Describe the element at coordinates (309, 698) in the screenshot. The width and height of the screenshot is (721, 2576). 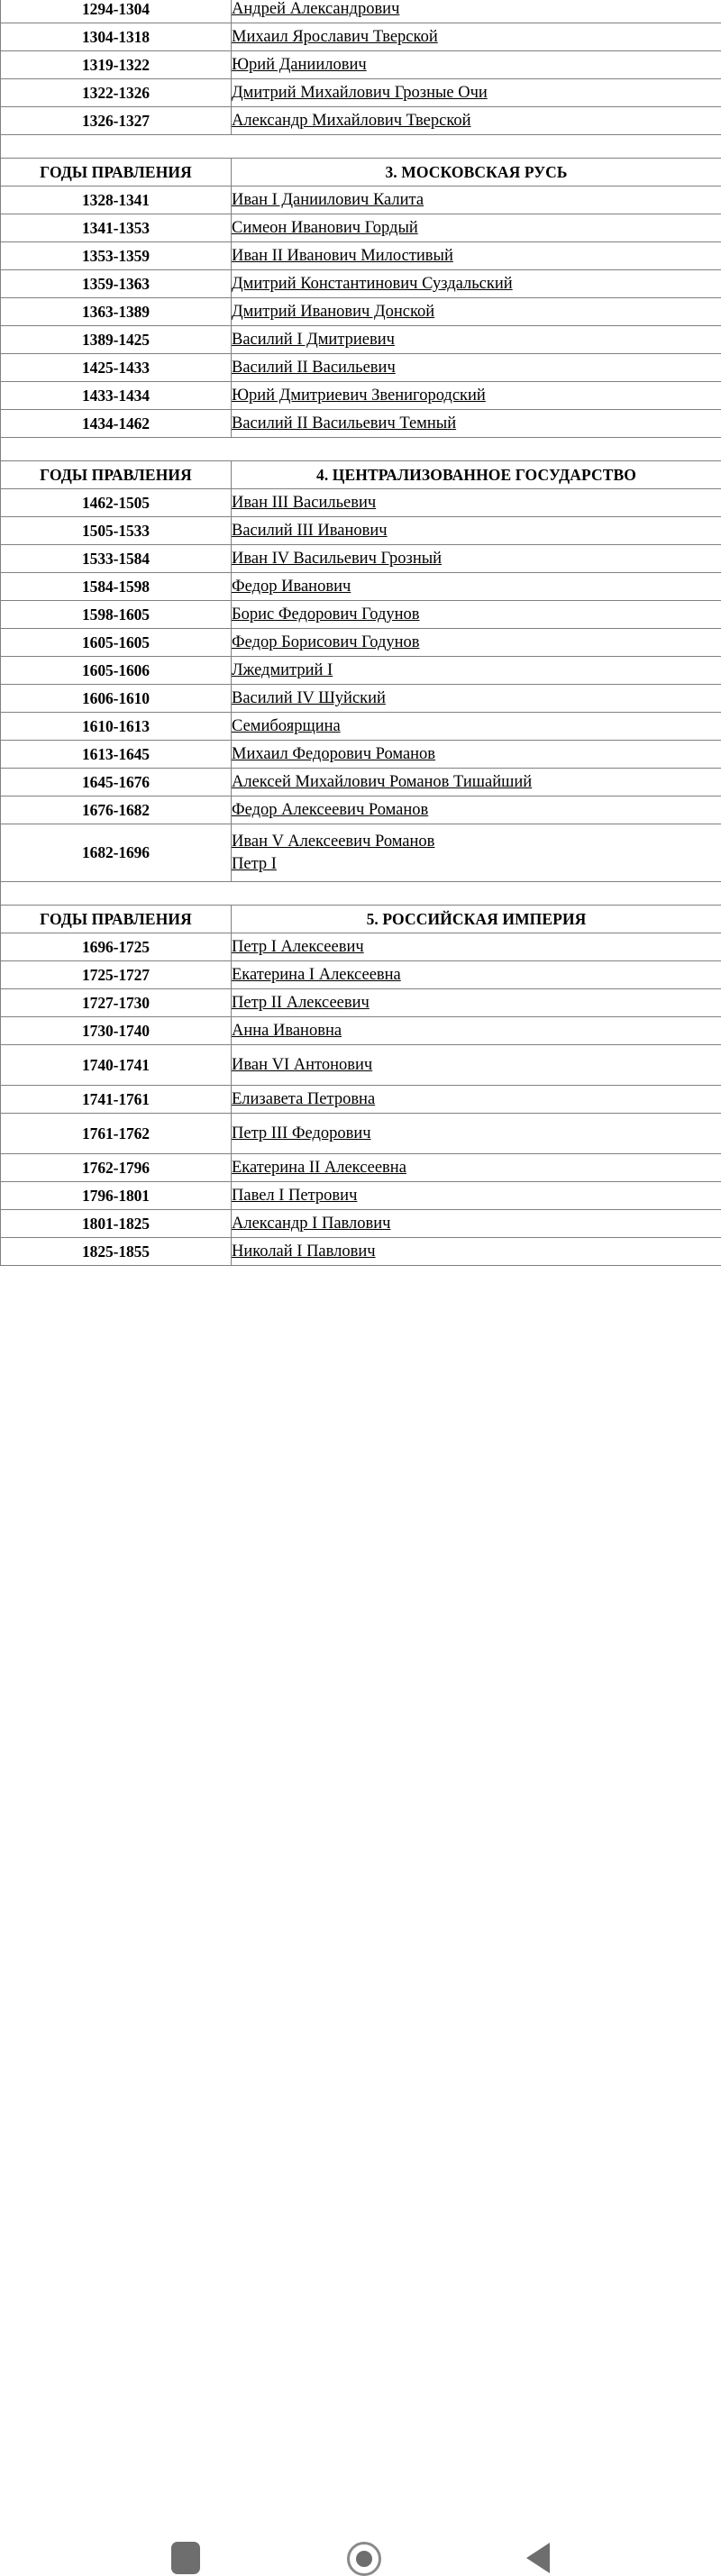
I see `ruler-name-link: Василий IV Шуйский` at that location.